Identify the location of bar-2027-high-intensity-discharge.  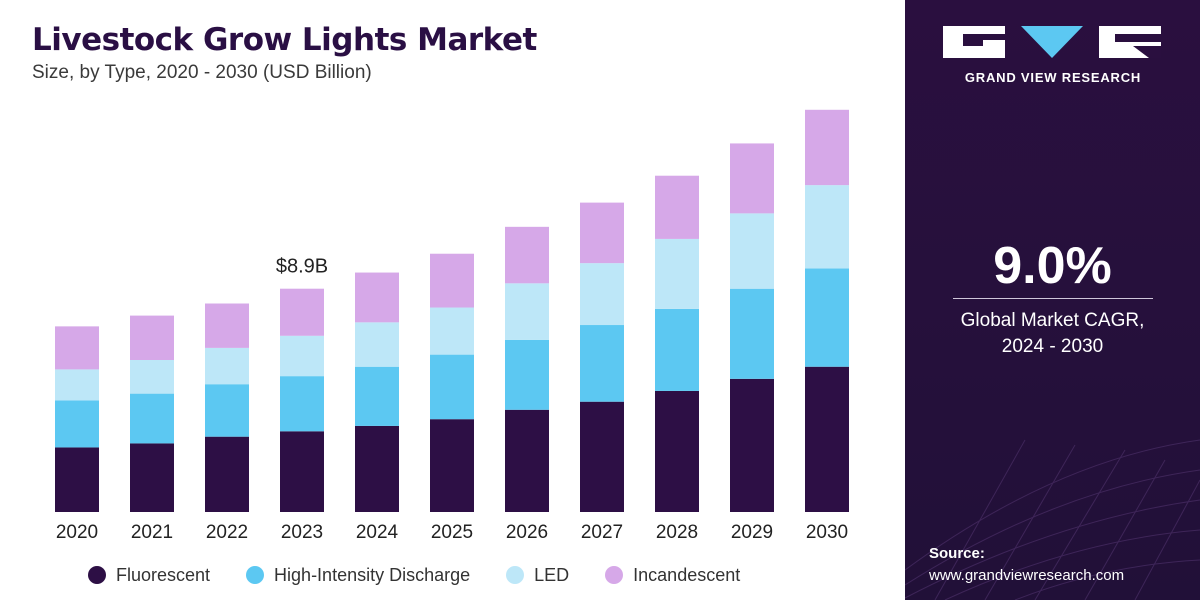
(602, 363).